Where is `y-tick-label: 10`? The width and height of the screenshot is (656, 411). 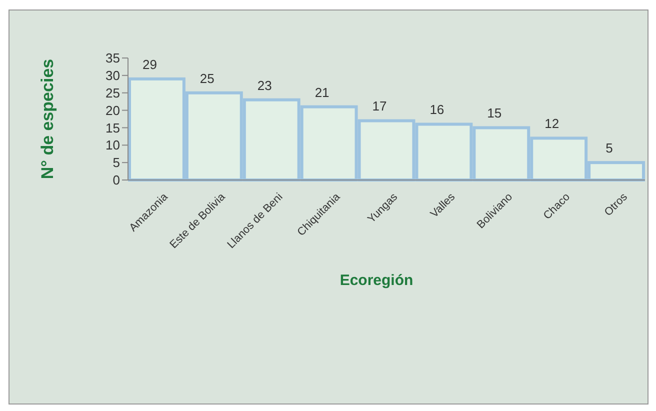
y-tick-label: 10 is located at coordinates (113, 145).